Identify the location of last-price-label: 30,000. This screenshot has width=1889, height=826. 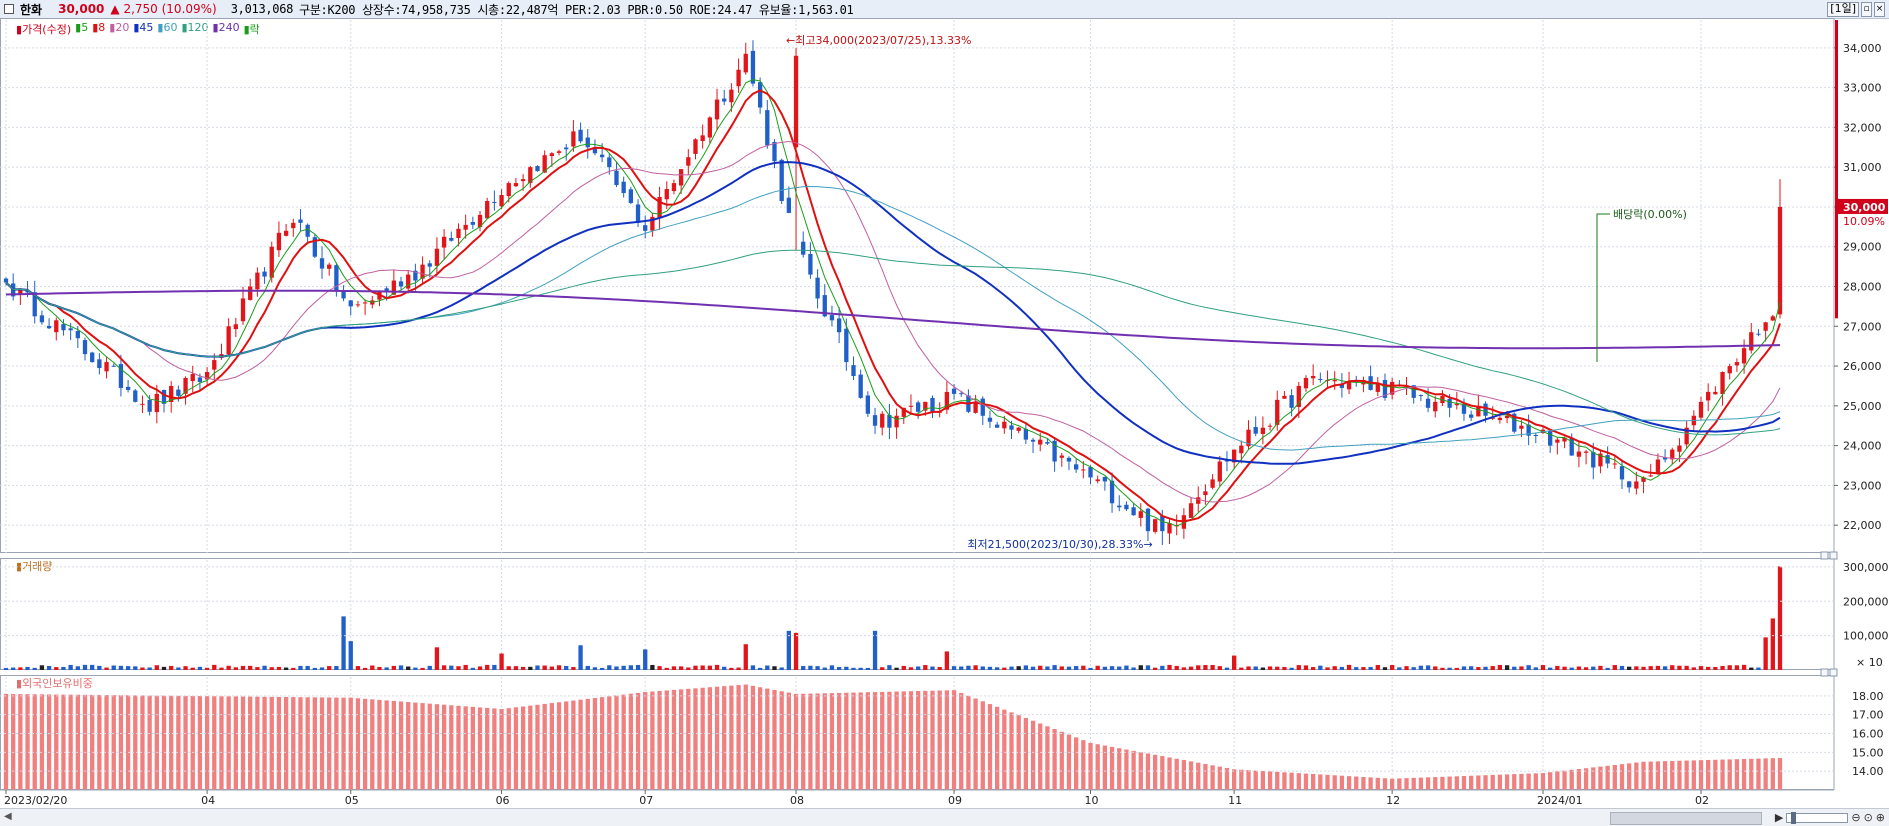
(1864, 207).